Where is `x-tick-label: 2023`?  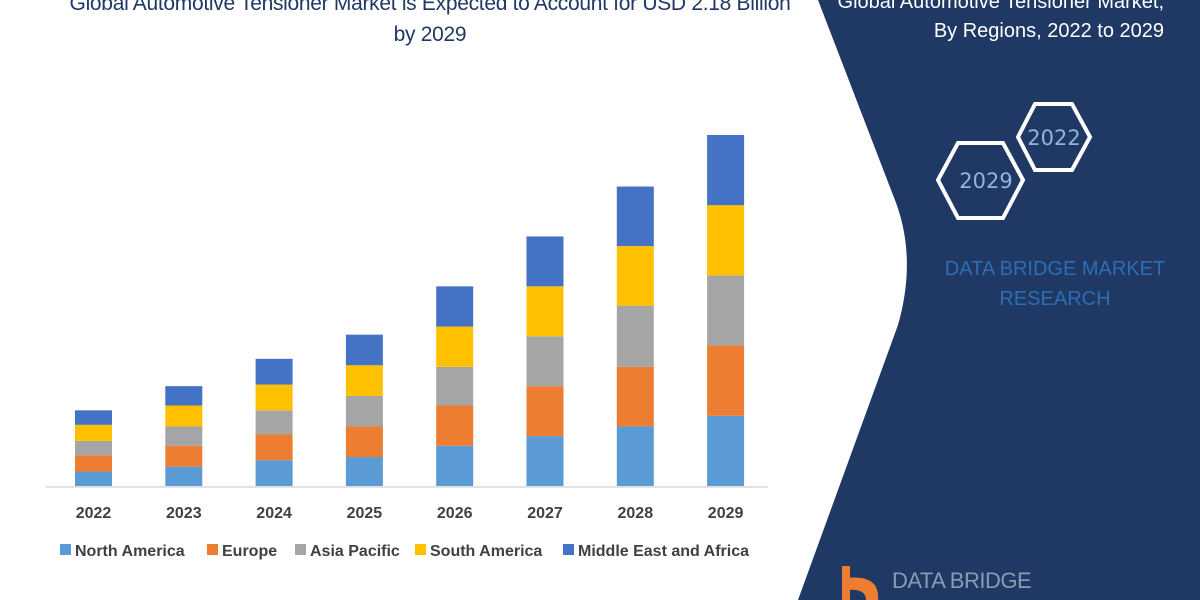
x-tick-label: 2023 is located at coordinates (184, 513).